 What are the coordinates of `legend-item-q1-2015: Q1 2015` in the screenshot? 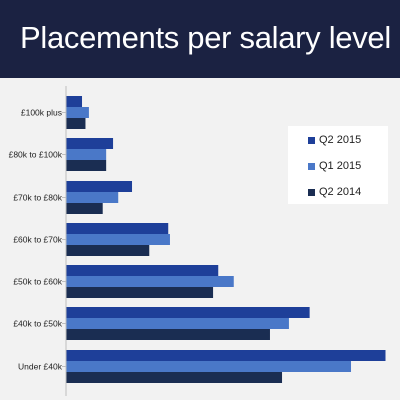 It's located at (334, 166).